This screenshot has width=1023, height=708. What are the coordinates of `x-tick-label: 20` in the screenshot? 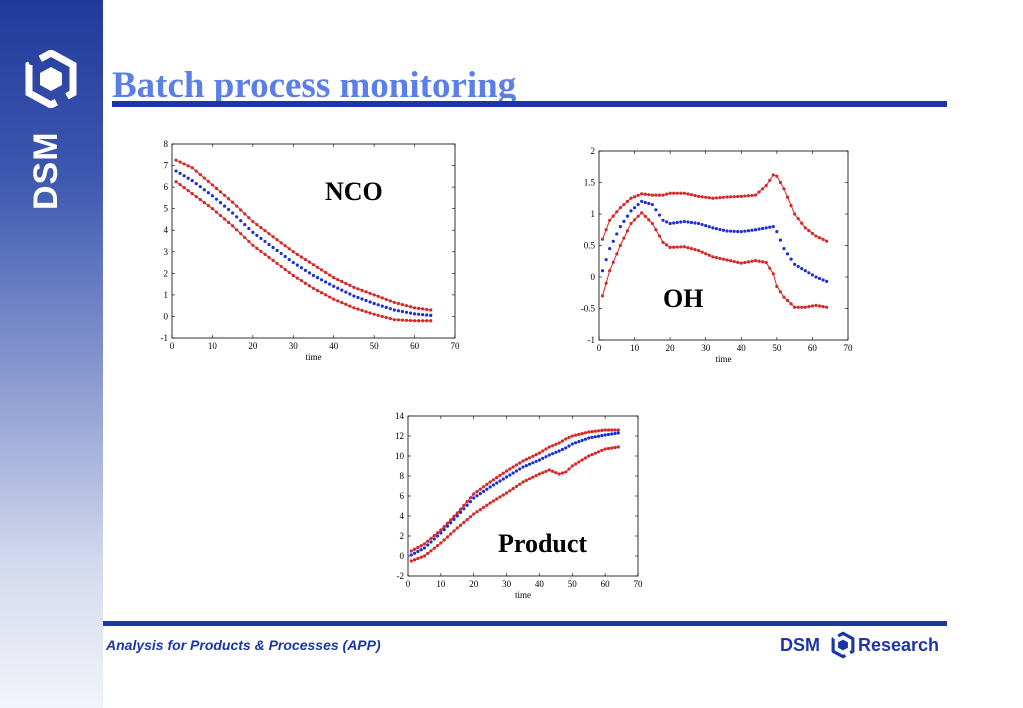 It's located at (474, 584).